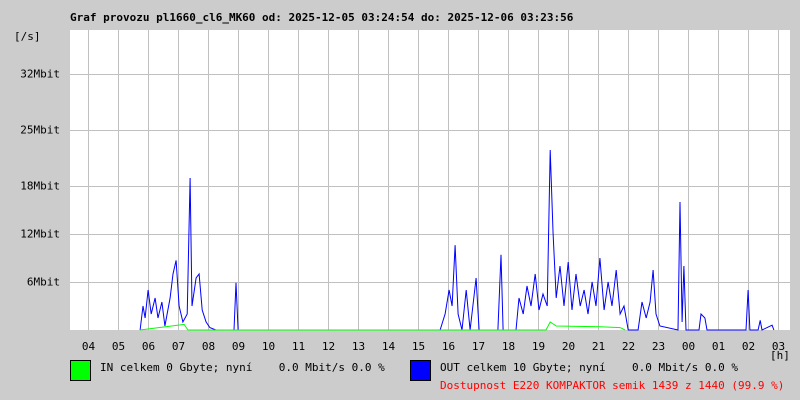  I want to click on y-tick-label: 32Mbit, so click(40, 74).